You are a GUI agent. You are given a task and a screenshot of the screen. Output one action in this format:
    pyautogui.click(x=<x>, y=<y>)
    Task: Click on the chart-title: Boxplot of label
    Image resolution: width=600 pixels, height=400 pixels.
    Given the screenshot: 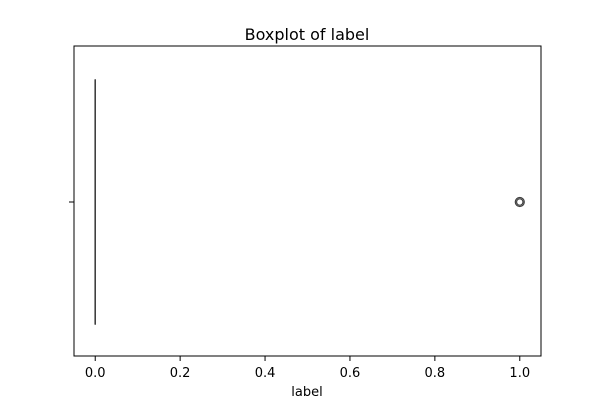 What is the action you would take?
    pyautogui.click(x=307, y=34)
    